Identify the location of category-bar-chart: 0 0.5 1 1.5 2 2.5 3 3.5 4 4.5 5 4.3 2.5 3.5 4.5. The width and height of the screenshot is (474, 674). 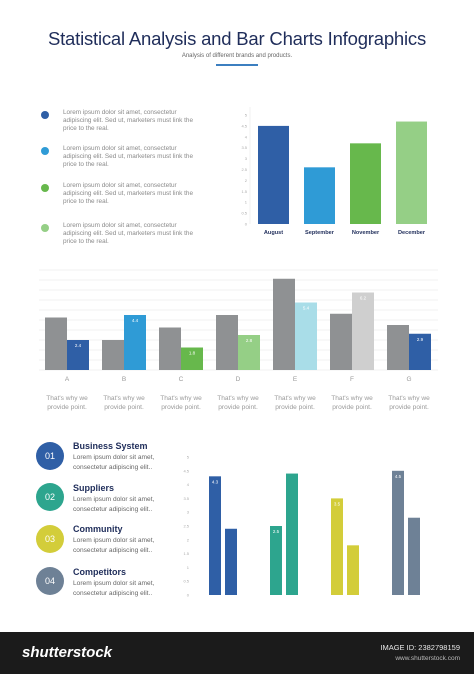
(301, 526).